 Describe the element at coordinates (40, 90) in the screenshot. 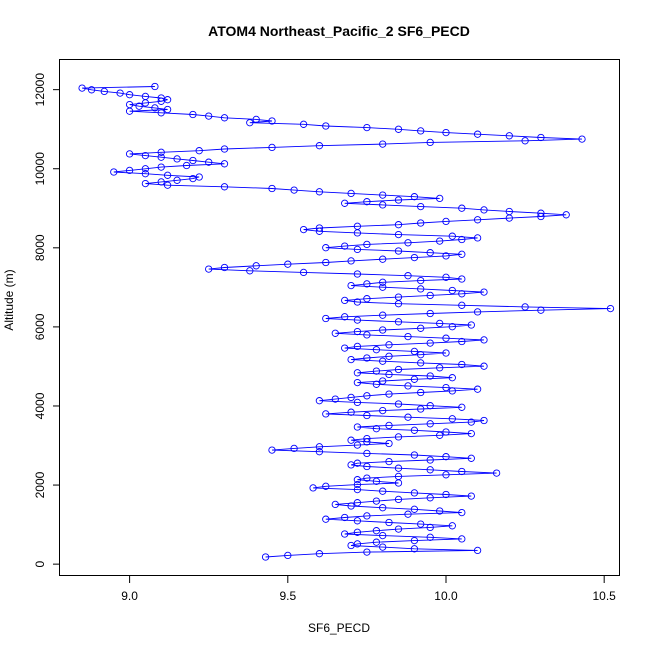

I see `y-tick-label: 12000` at that location.